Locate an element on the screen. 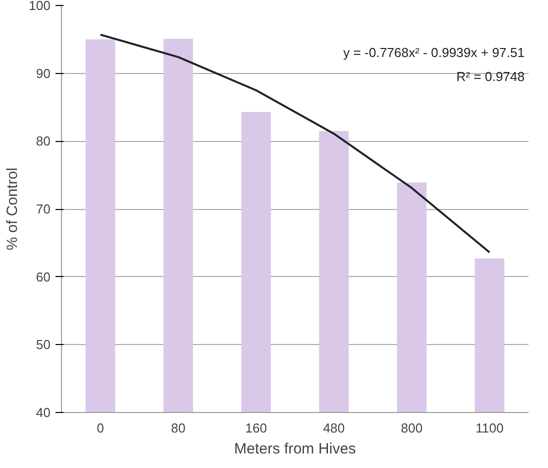 Image resolution: width=548 pixels, height=468 pixels. y-tick-label: 100 is located at coordinates (39, 6).